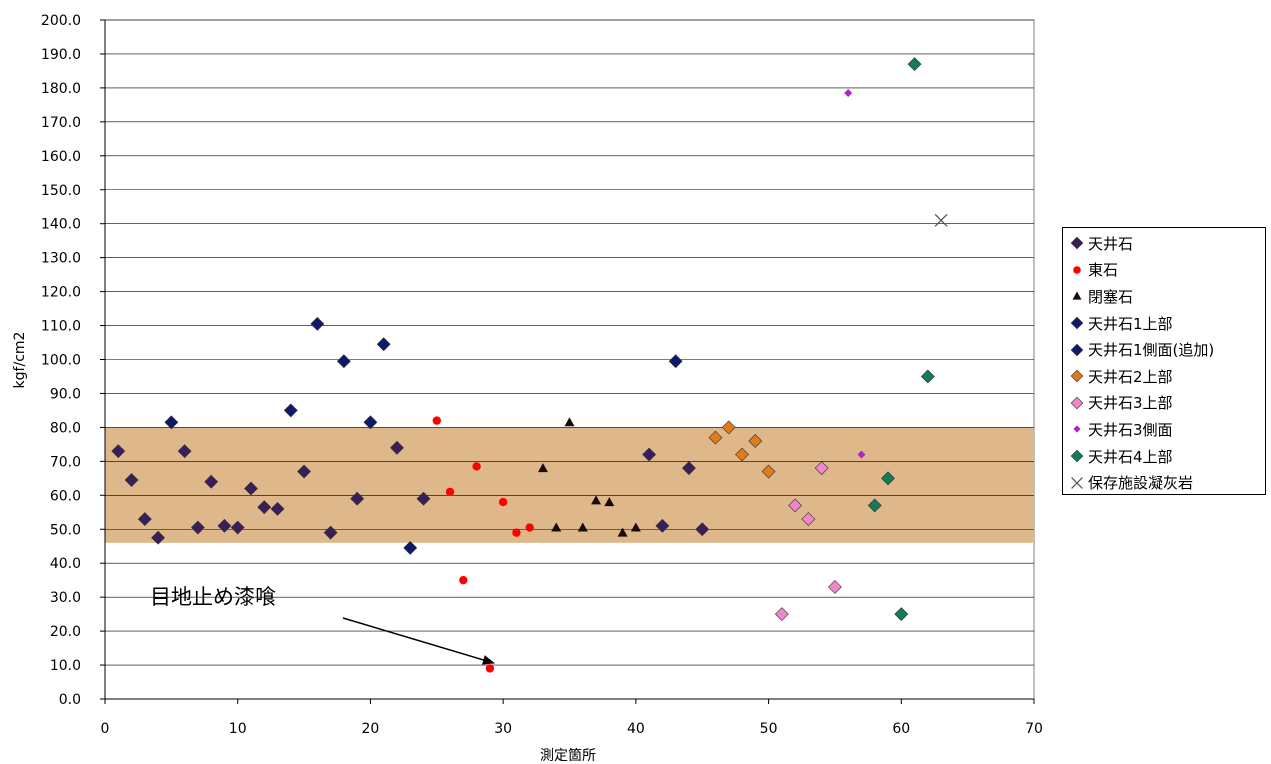 The width and height of the screenshot is (1271, 764). Describe the element at coordinates (61, 293) in the screenshot. I see `y-tick-label: 120.0` at that location.